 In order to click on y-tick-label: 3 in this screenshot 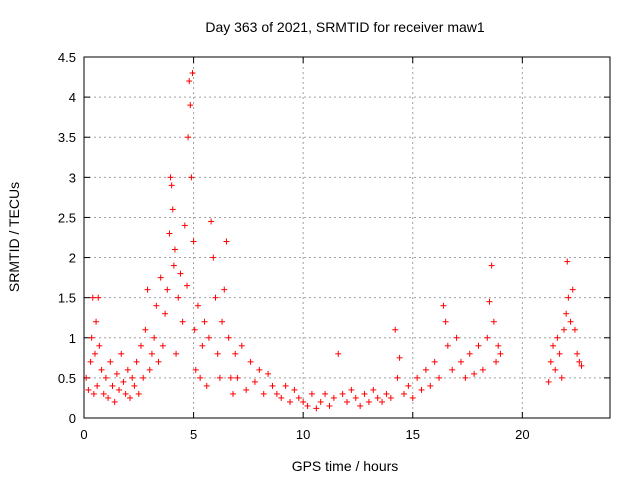, I will do `click(72, 177)`.